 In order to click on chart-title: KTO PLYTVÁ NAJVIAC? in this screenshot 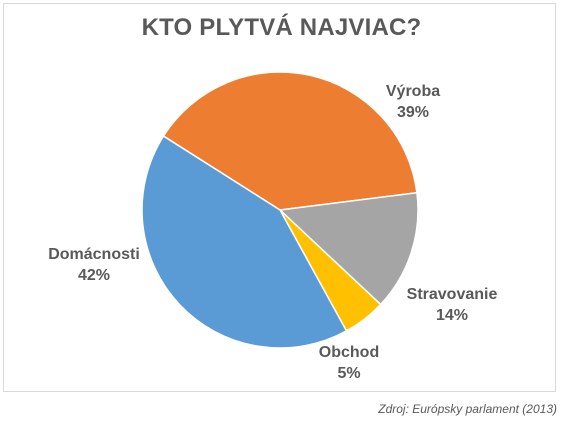, I will do `click(281, 27)`.